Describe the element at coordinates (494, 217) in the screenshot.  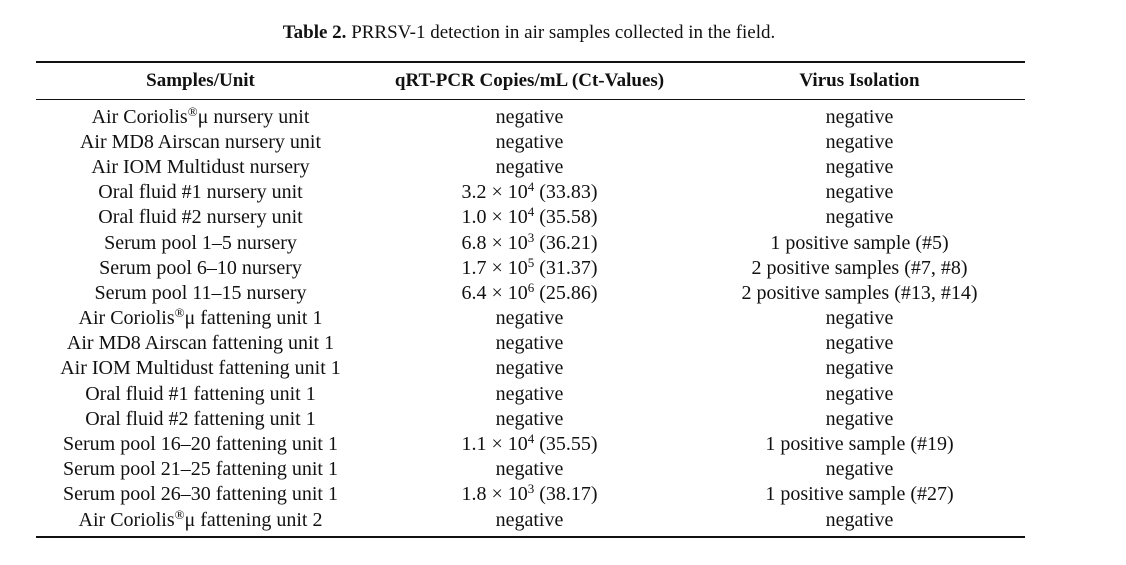
I see `pcr-value: 1.0 × 10` at that location.